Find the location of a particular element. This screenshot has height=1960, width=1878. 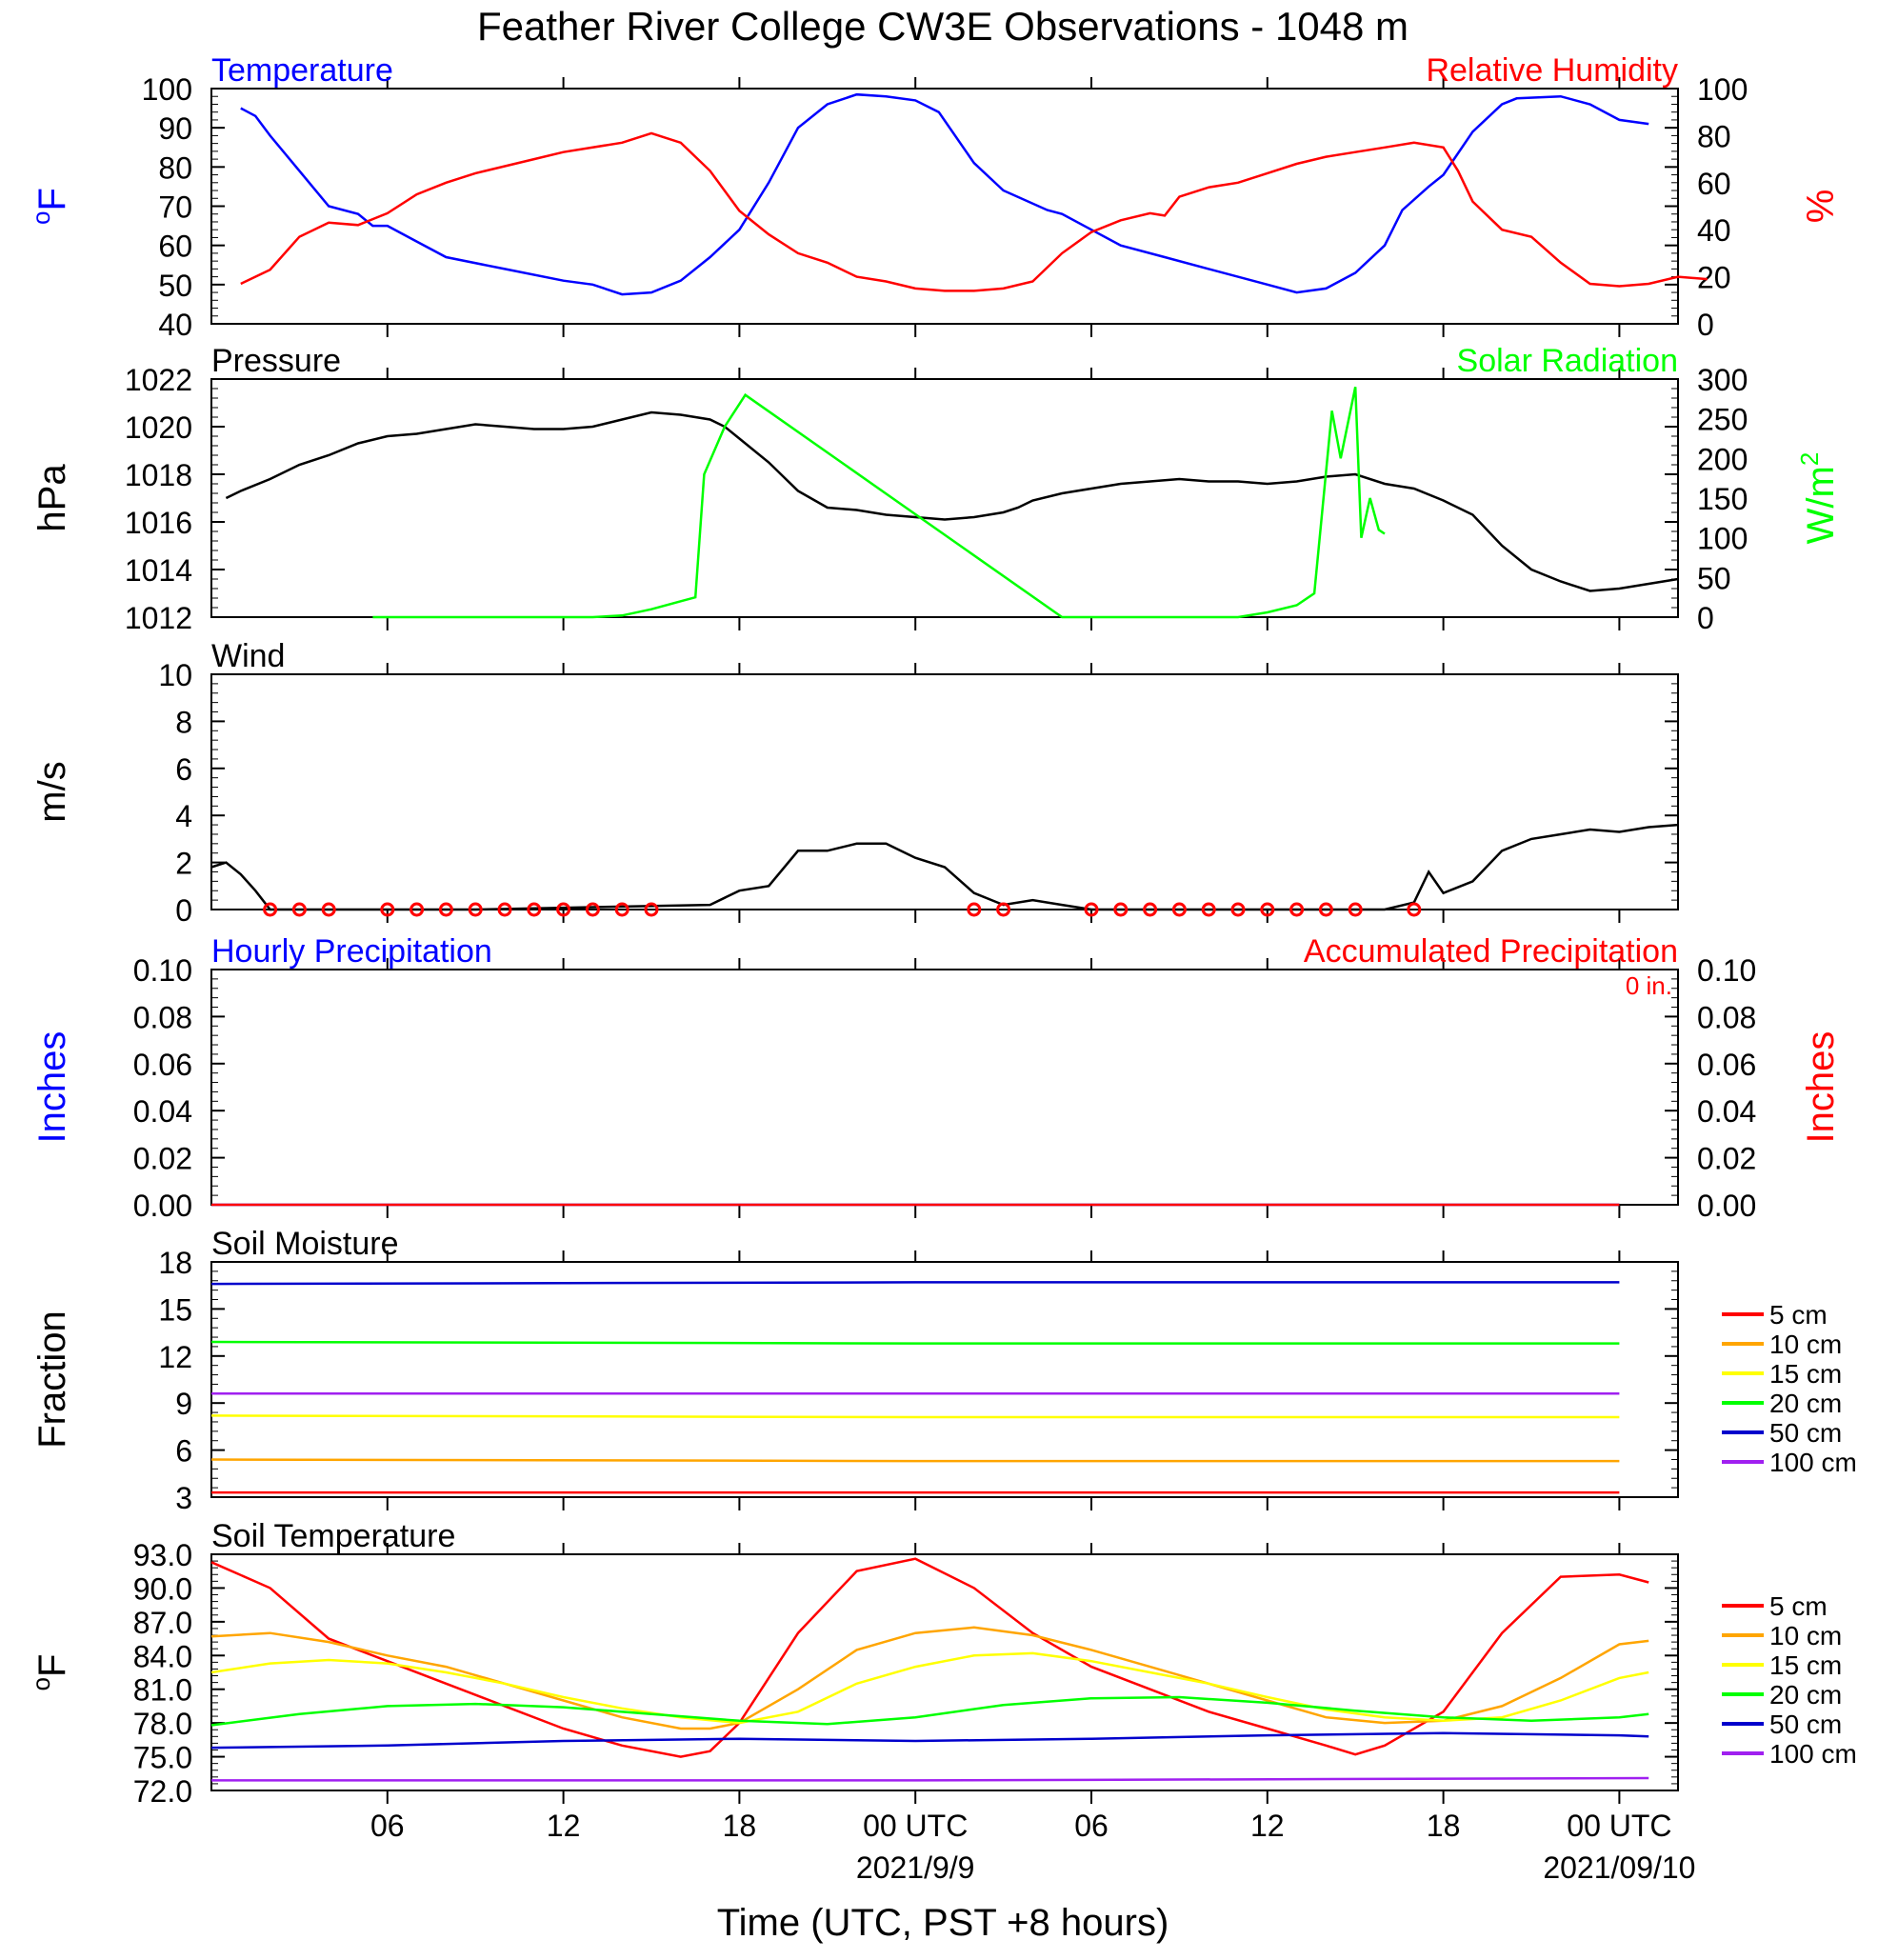

y-tick-label: 0 is located at coordinates (183, 910).